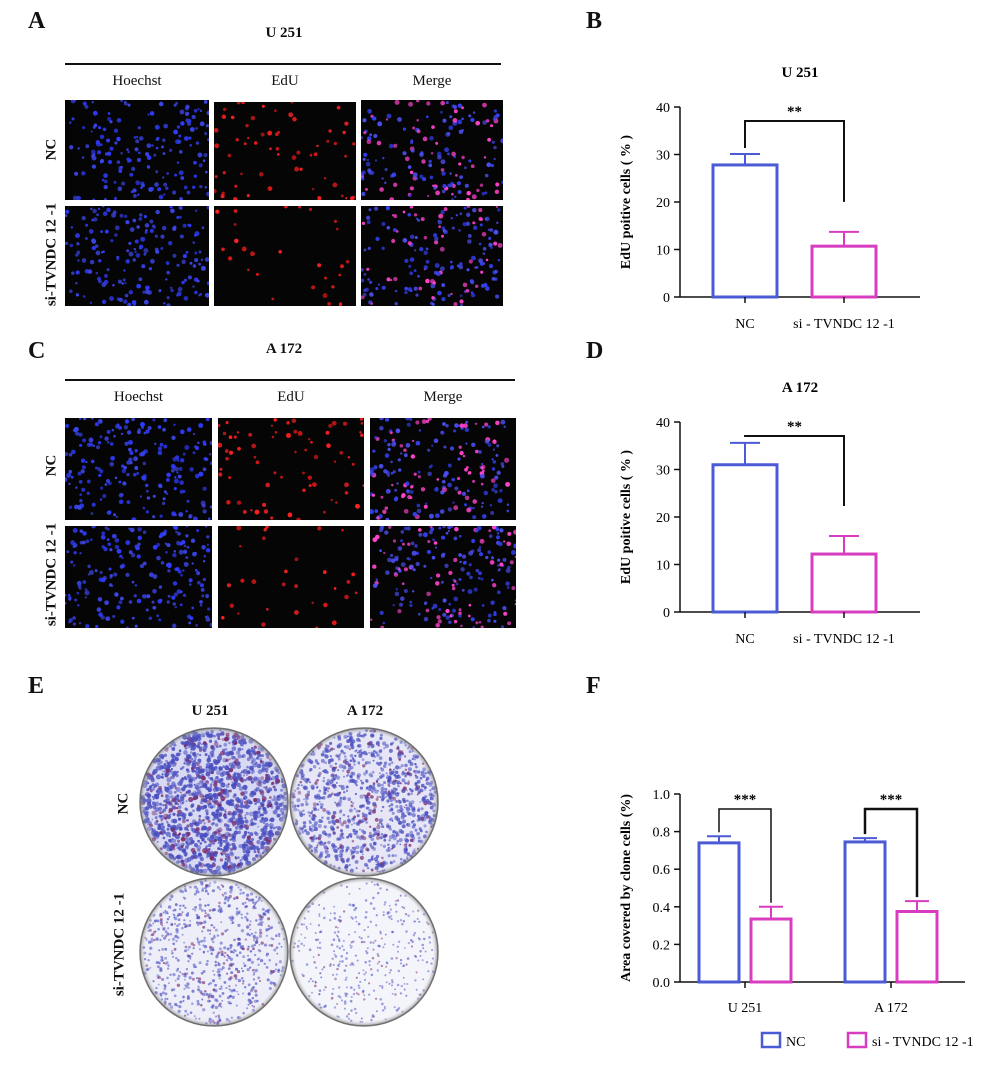 This screenshot has height=1067, width=1000. What do you see at coordinates (662, 983) in the screenshot?
I see `y-tick-label: 0.0` at bounding box center [662, 983].